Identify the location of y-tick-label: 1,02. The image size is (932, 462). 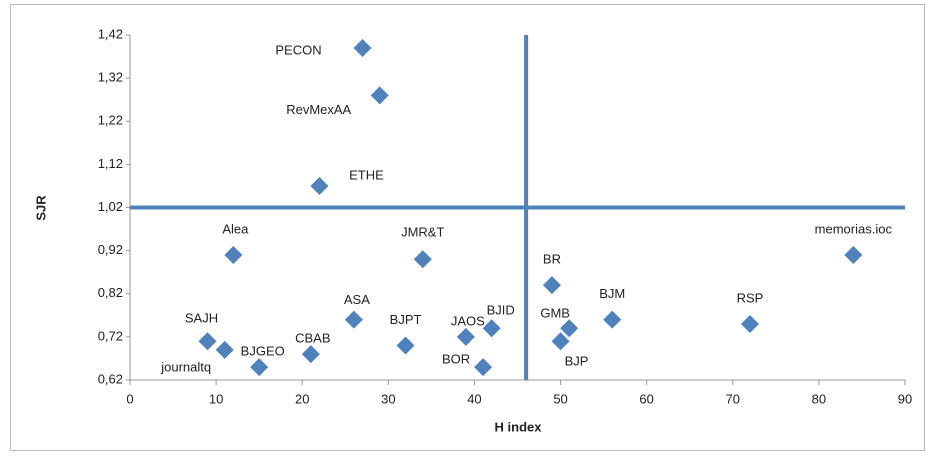
(110, 206).